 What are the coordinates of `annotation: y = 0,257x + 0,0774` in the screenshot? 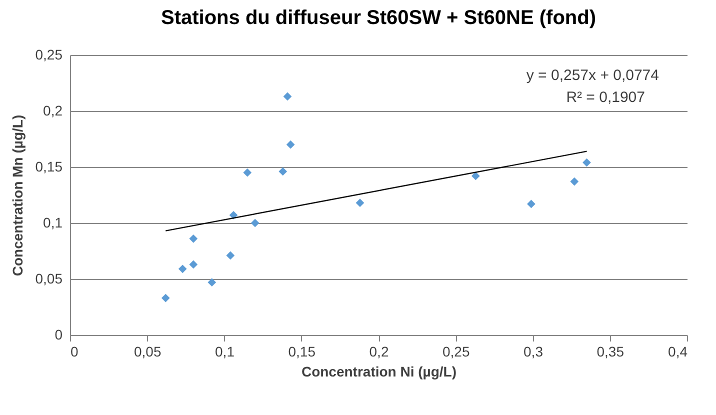 It's located at (592, 75).